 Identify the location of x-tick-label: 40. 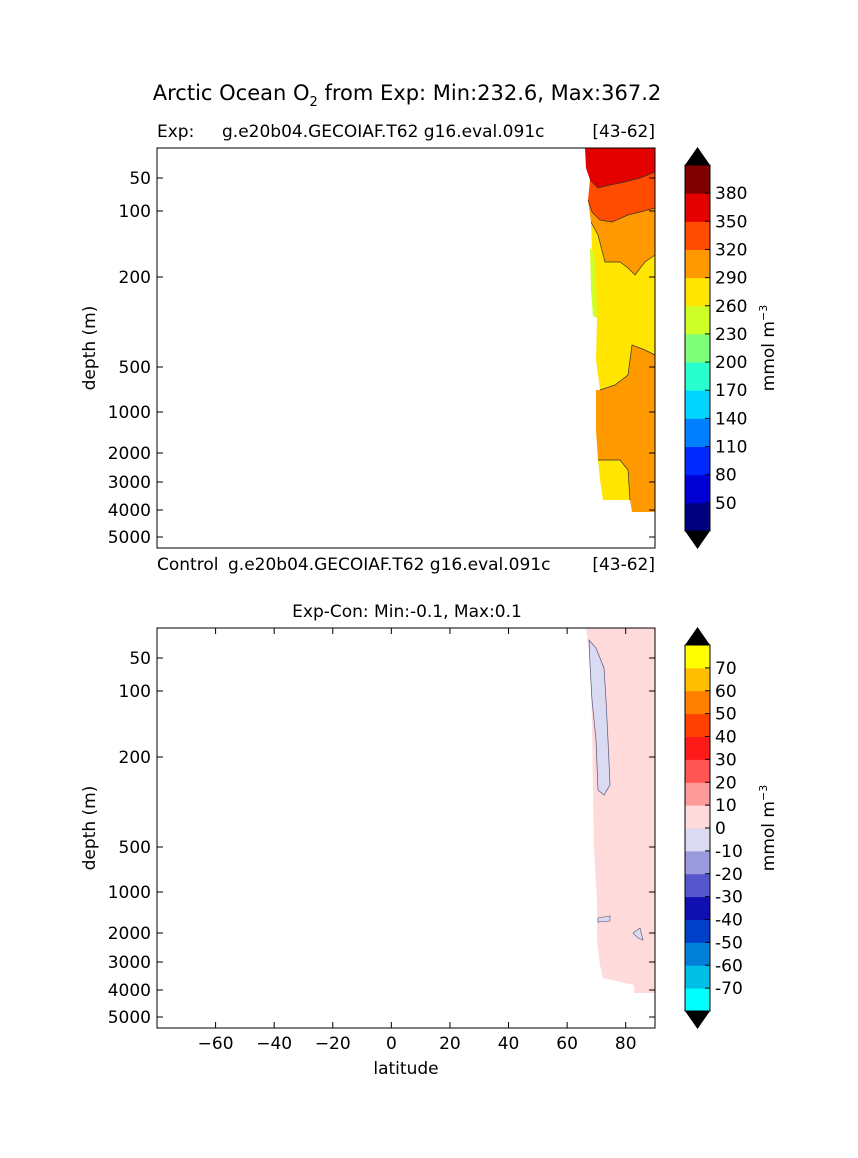
(509, 1044).